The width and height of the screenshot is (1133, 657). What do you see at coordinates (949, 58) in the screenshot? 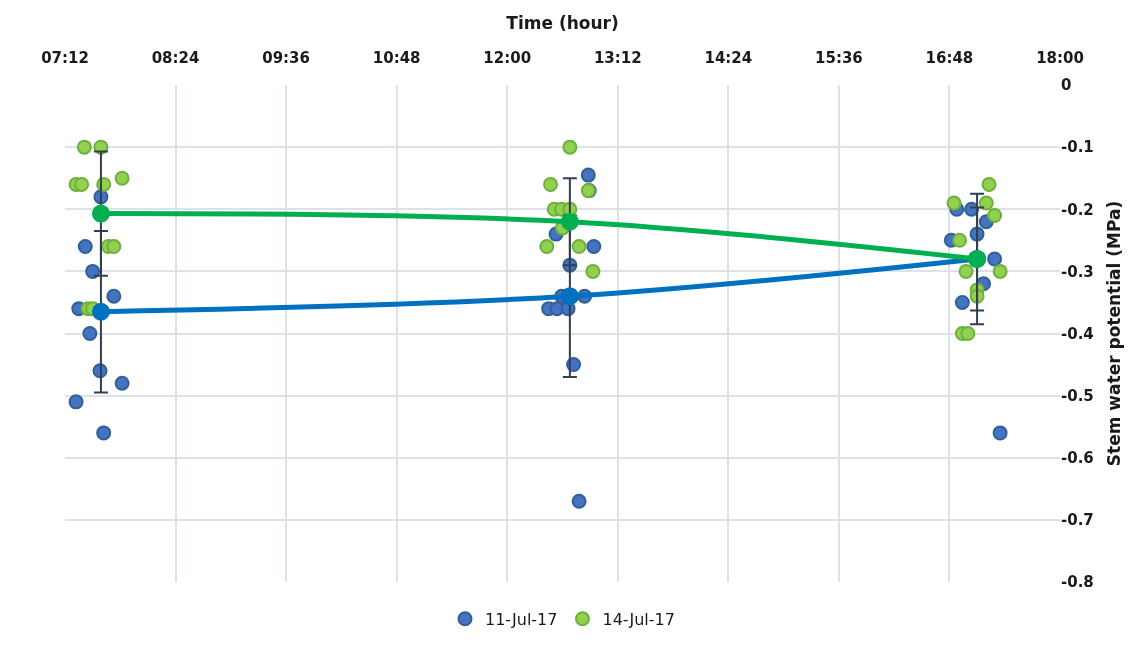
I see `x-tick-label: 16:48` at bounding box center [949, 58].